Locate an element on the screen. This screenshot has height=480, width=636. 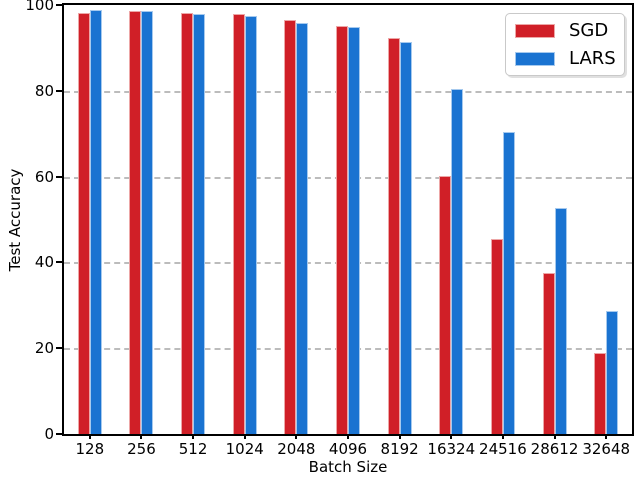
y-tick-label: 0 is located at coordinates (49, 434).